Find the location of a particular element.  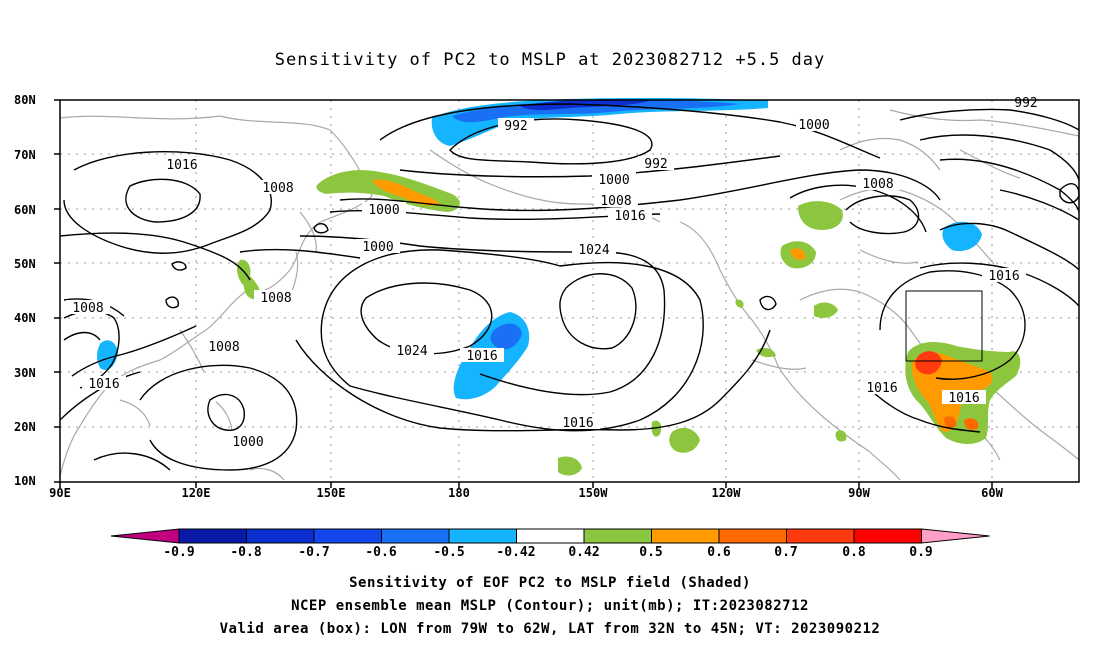

colorbar-tick: 0.42 is located at coordinates (584, 552).